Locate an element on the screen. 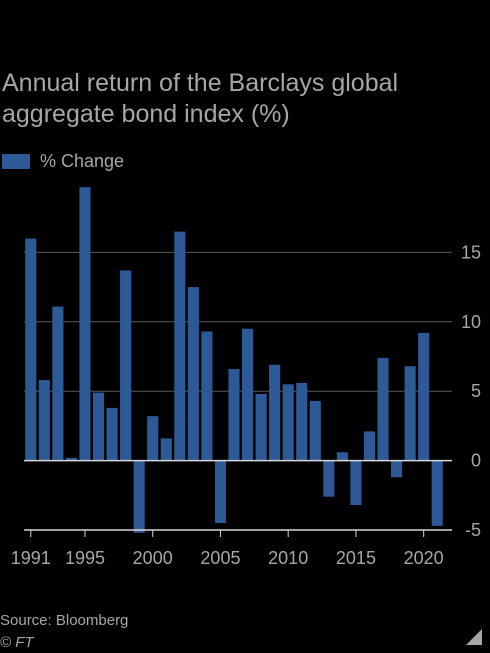  bar-2014 is located at coordinates (342, 456).